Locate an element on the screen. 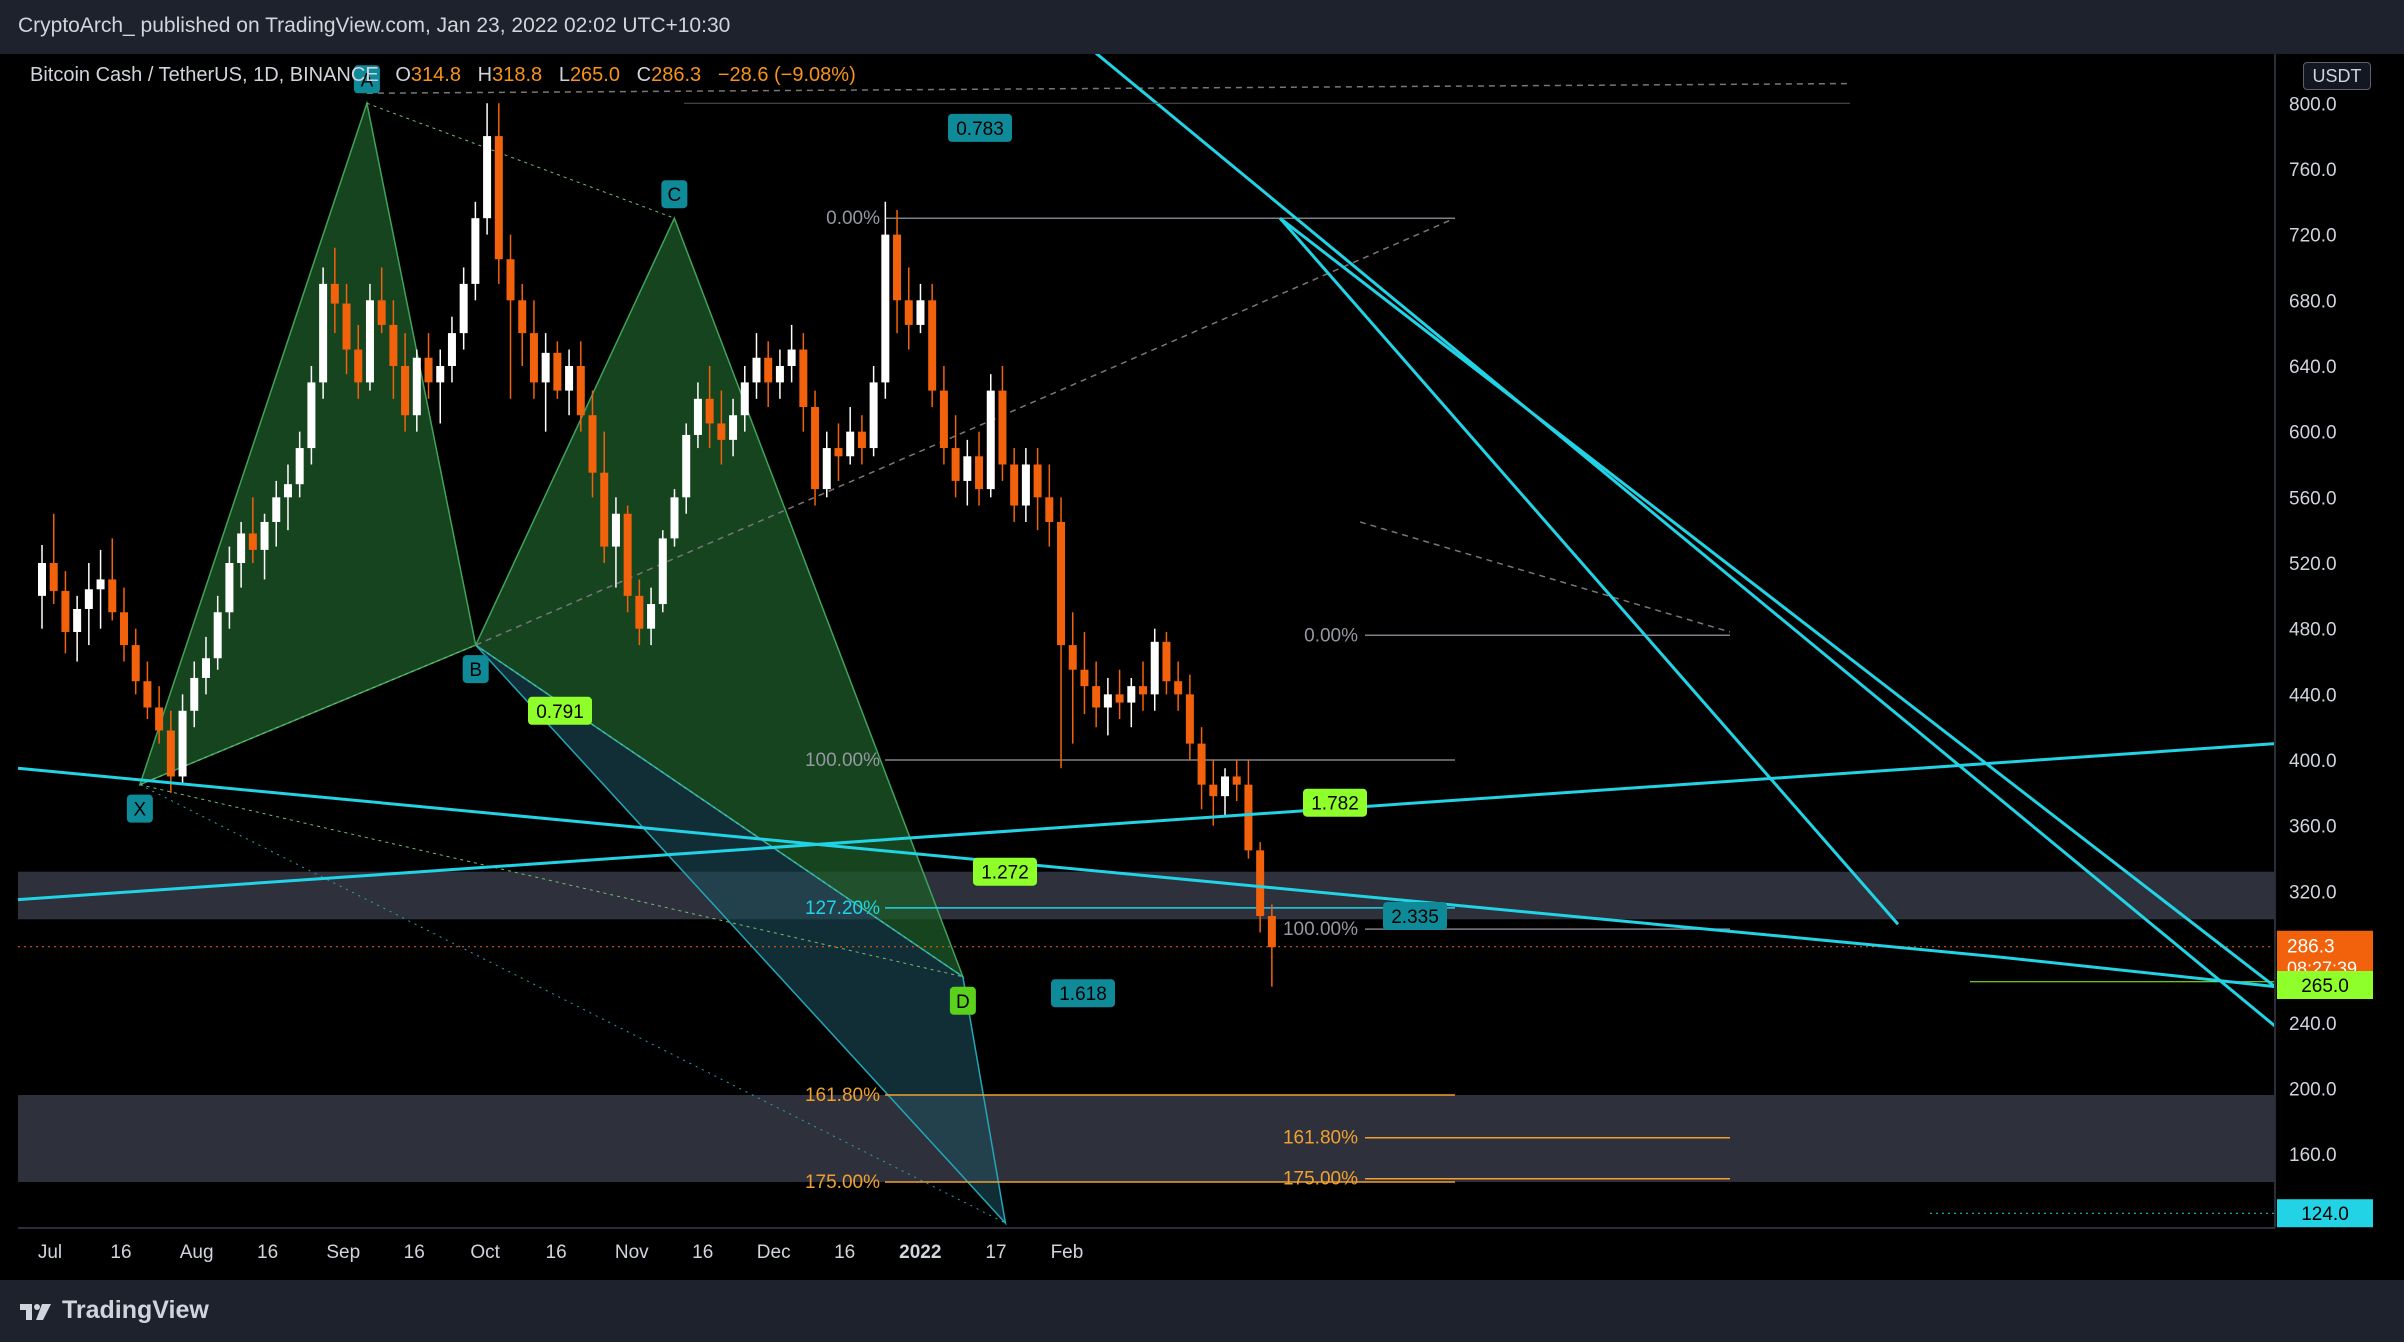 This screenshot has width=2404, height=1342. last-price-tag: 286.3 is located at coordinates (2311, 947).